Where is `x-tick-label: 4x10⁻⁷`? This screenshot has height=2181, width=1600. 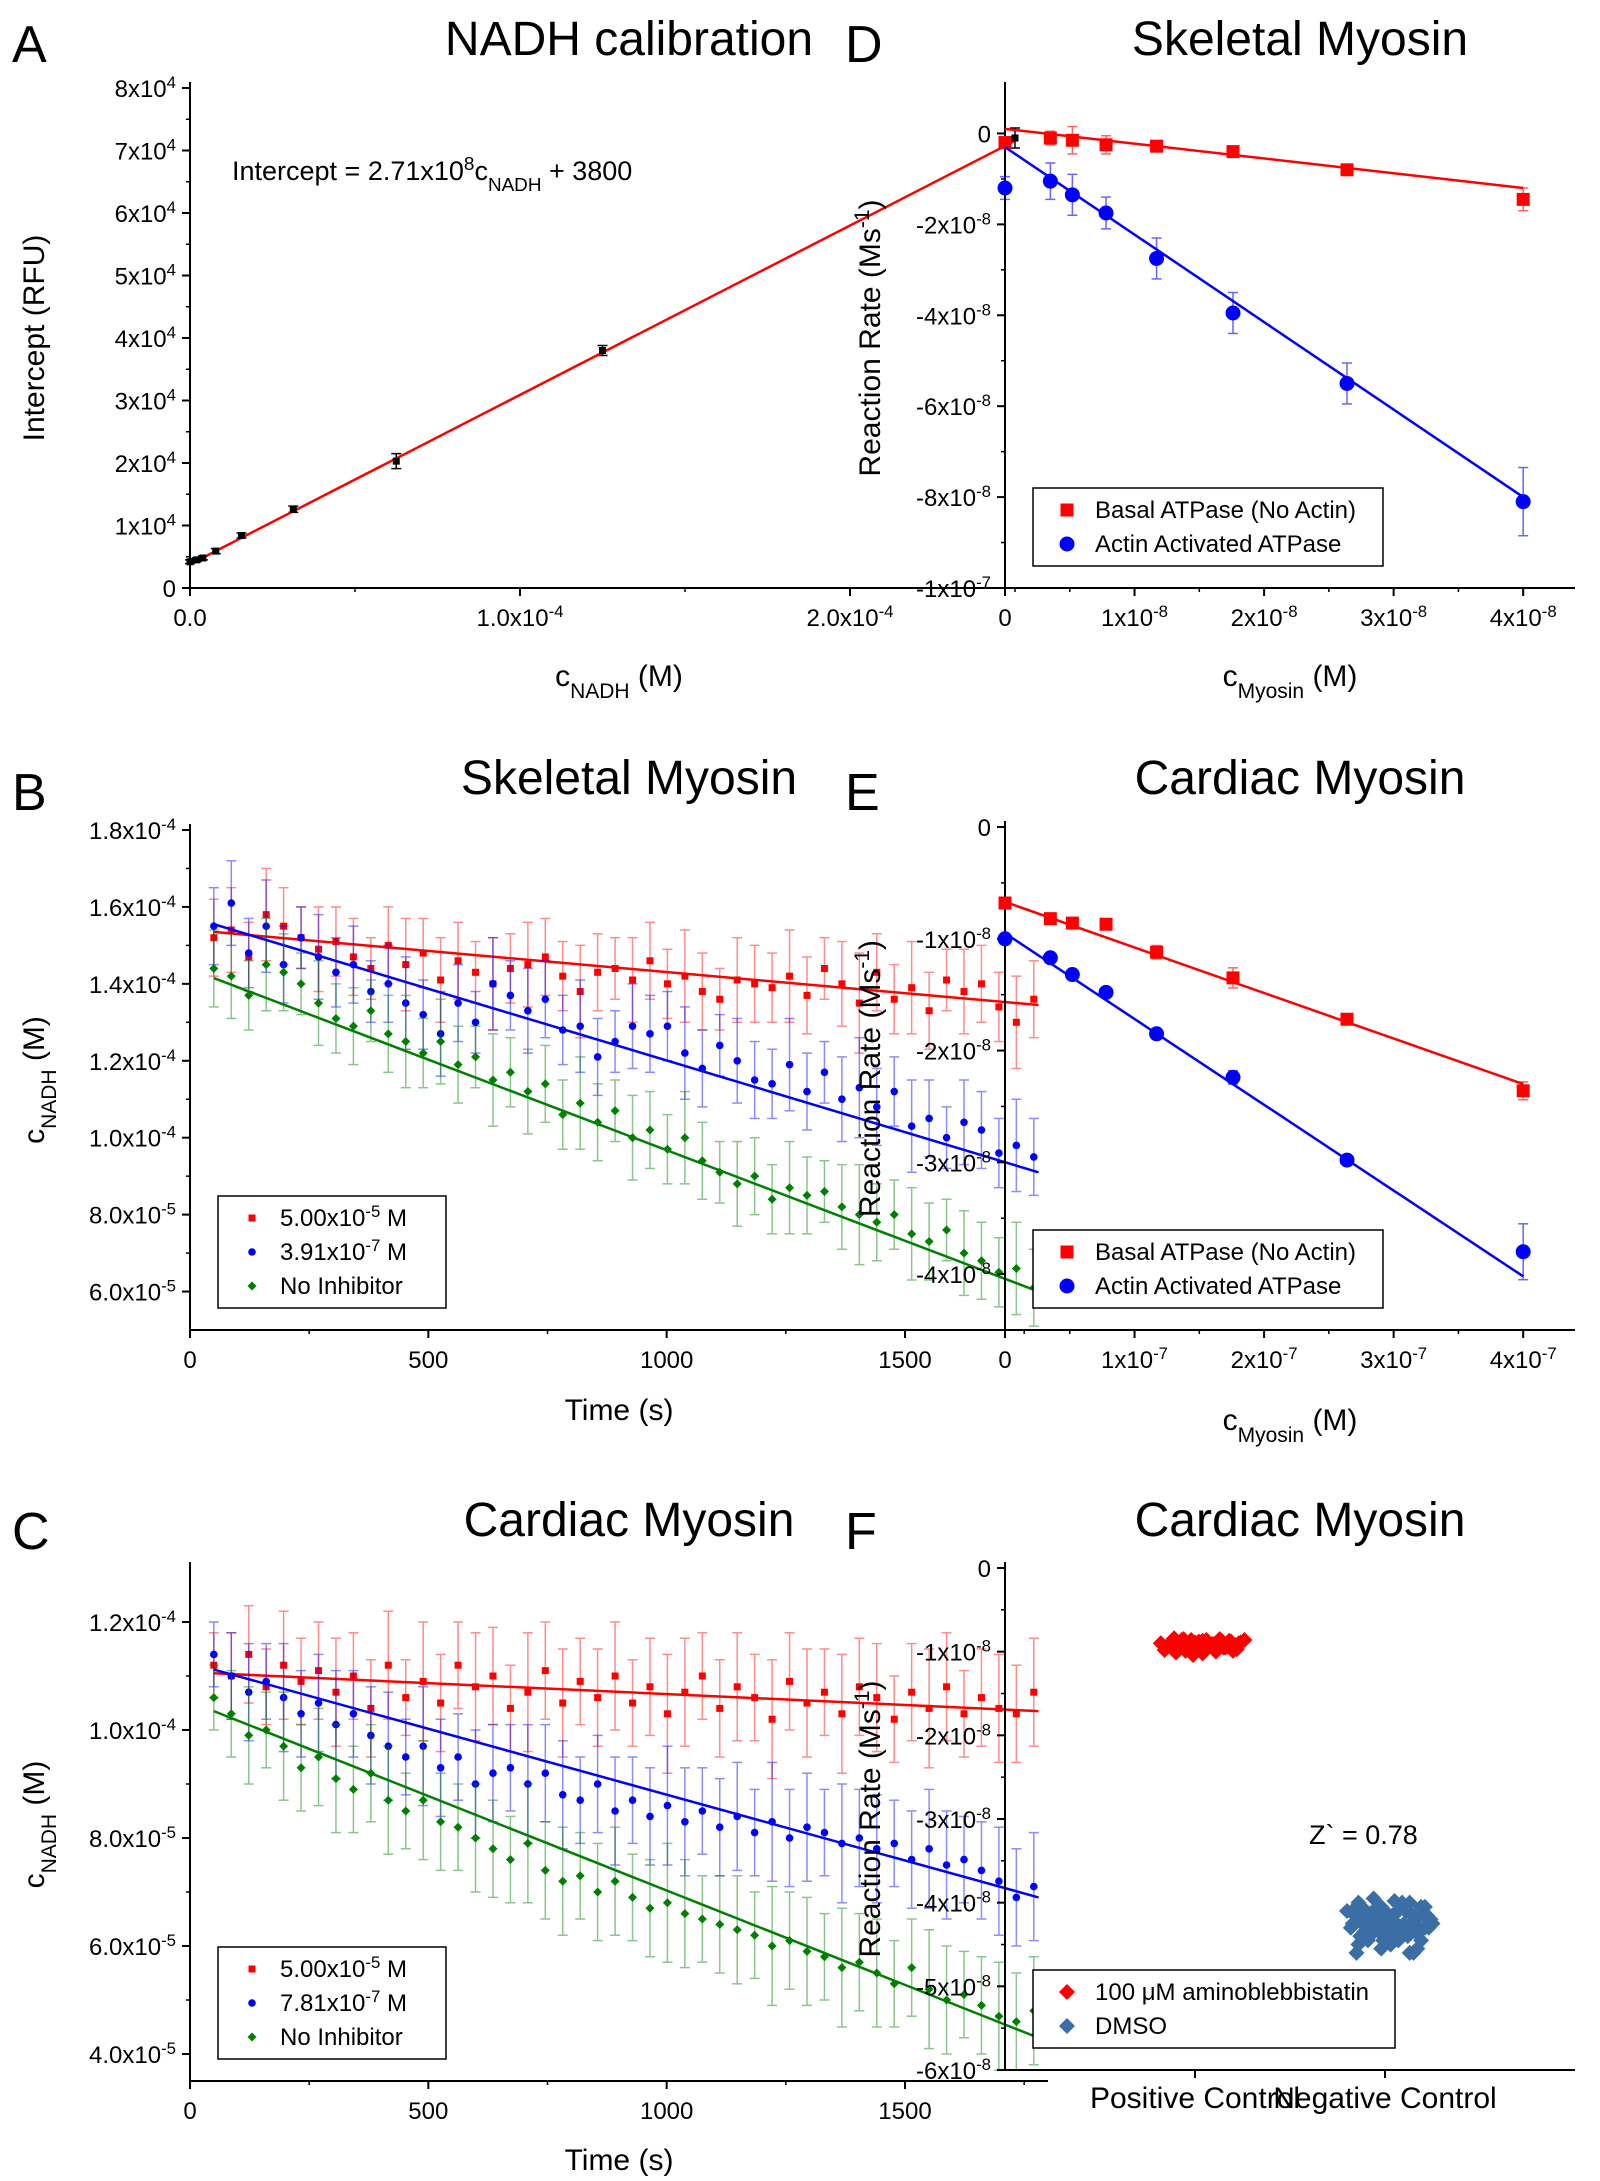 x-tick-label: 4x10⁻⁷ is located at coordinates (1523, 1359).